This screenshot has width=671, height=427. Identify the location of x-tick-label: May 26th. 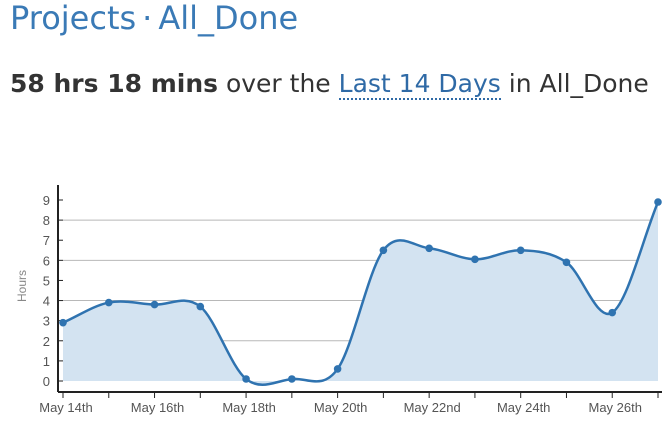
(614, 407).